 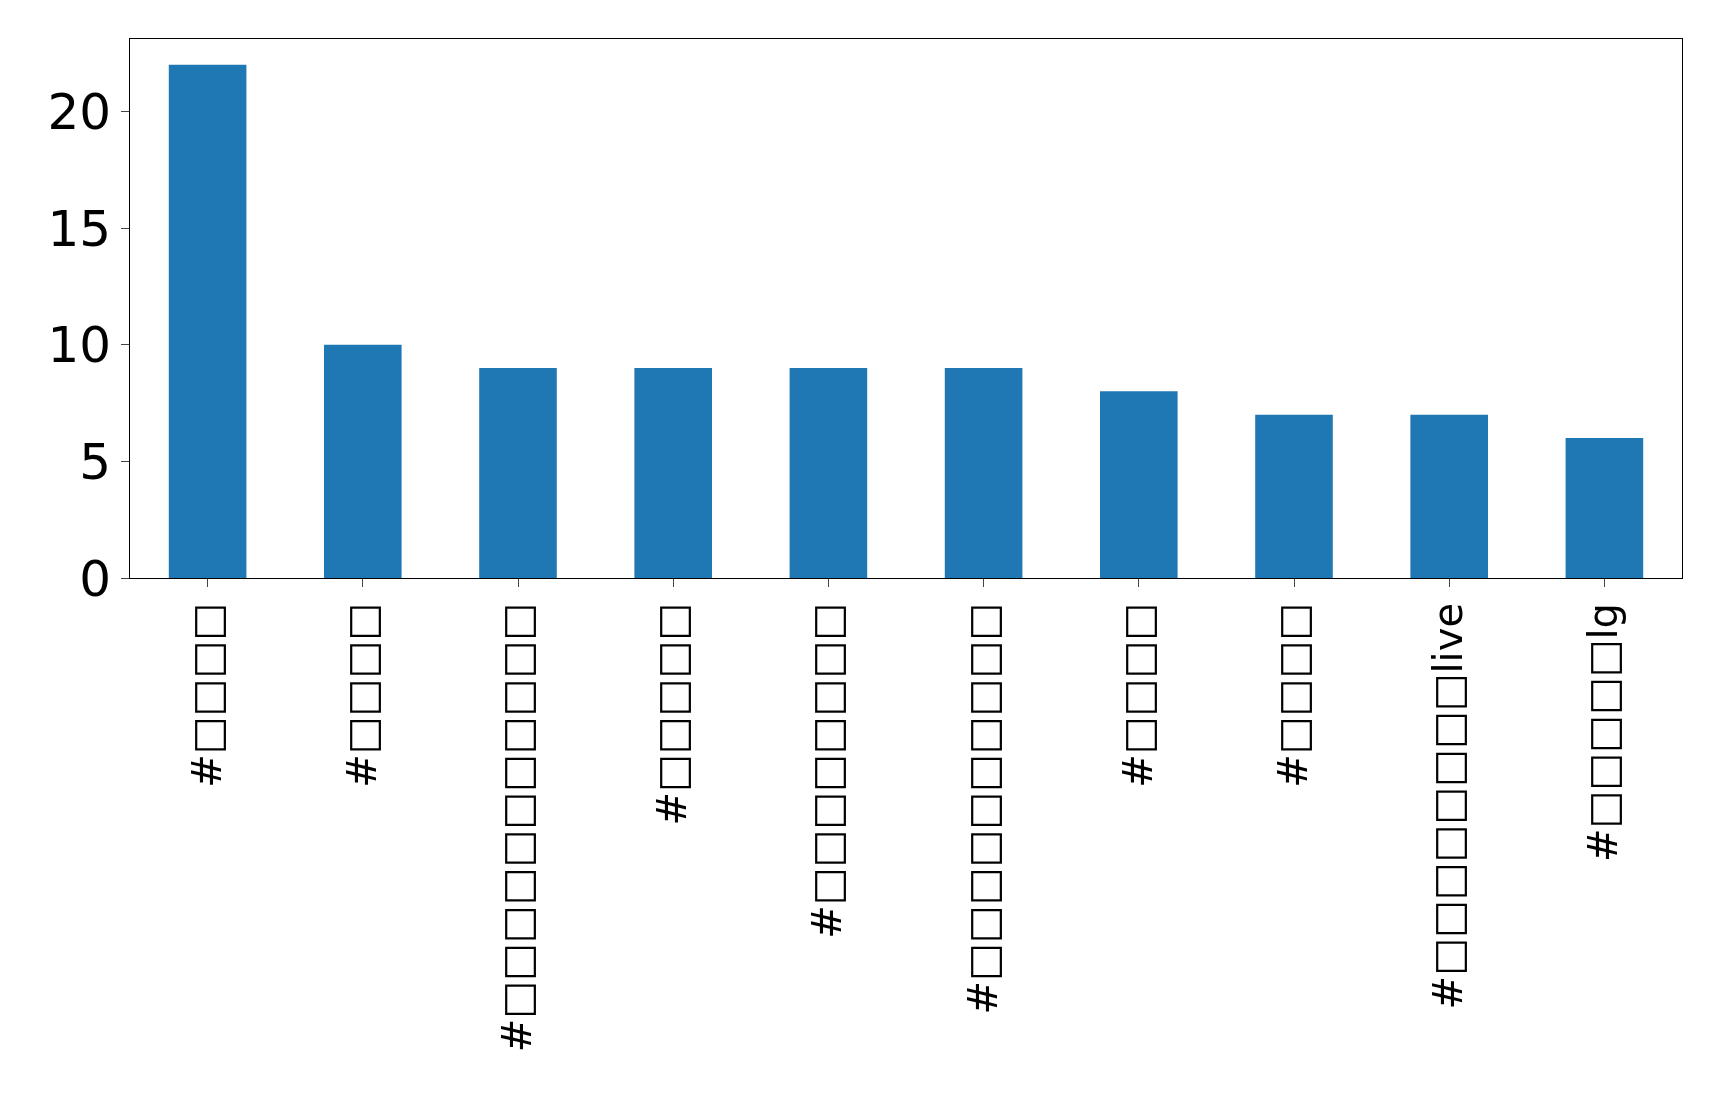 I want to click on x-tick-label: #□□□□□lg, so click(x=1603, y=732).